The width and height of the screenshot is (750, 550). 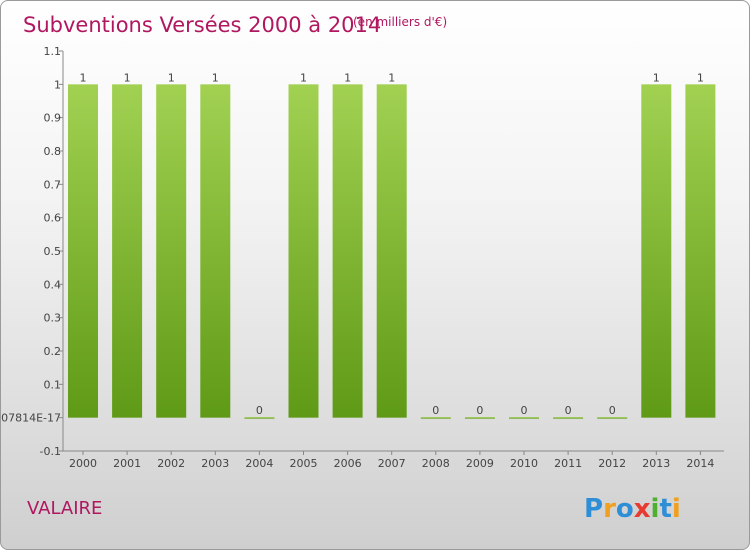 What do you see at coordinates (568, 463) in the screenshot?
I see `x-tick-label: 2011` at bounding box center [568, 463].